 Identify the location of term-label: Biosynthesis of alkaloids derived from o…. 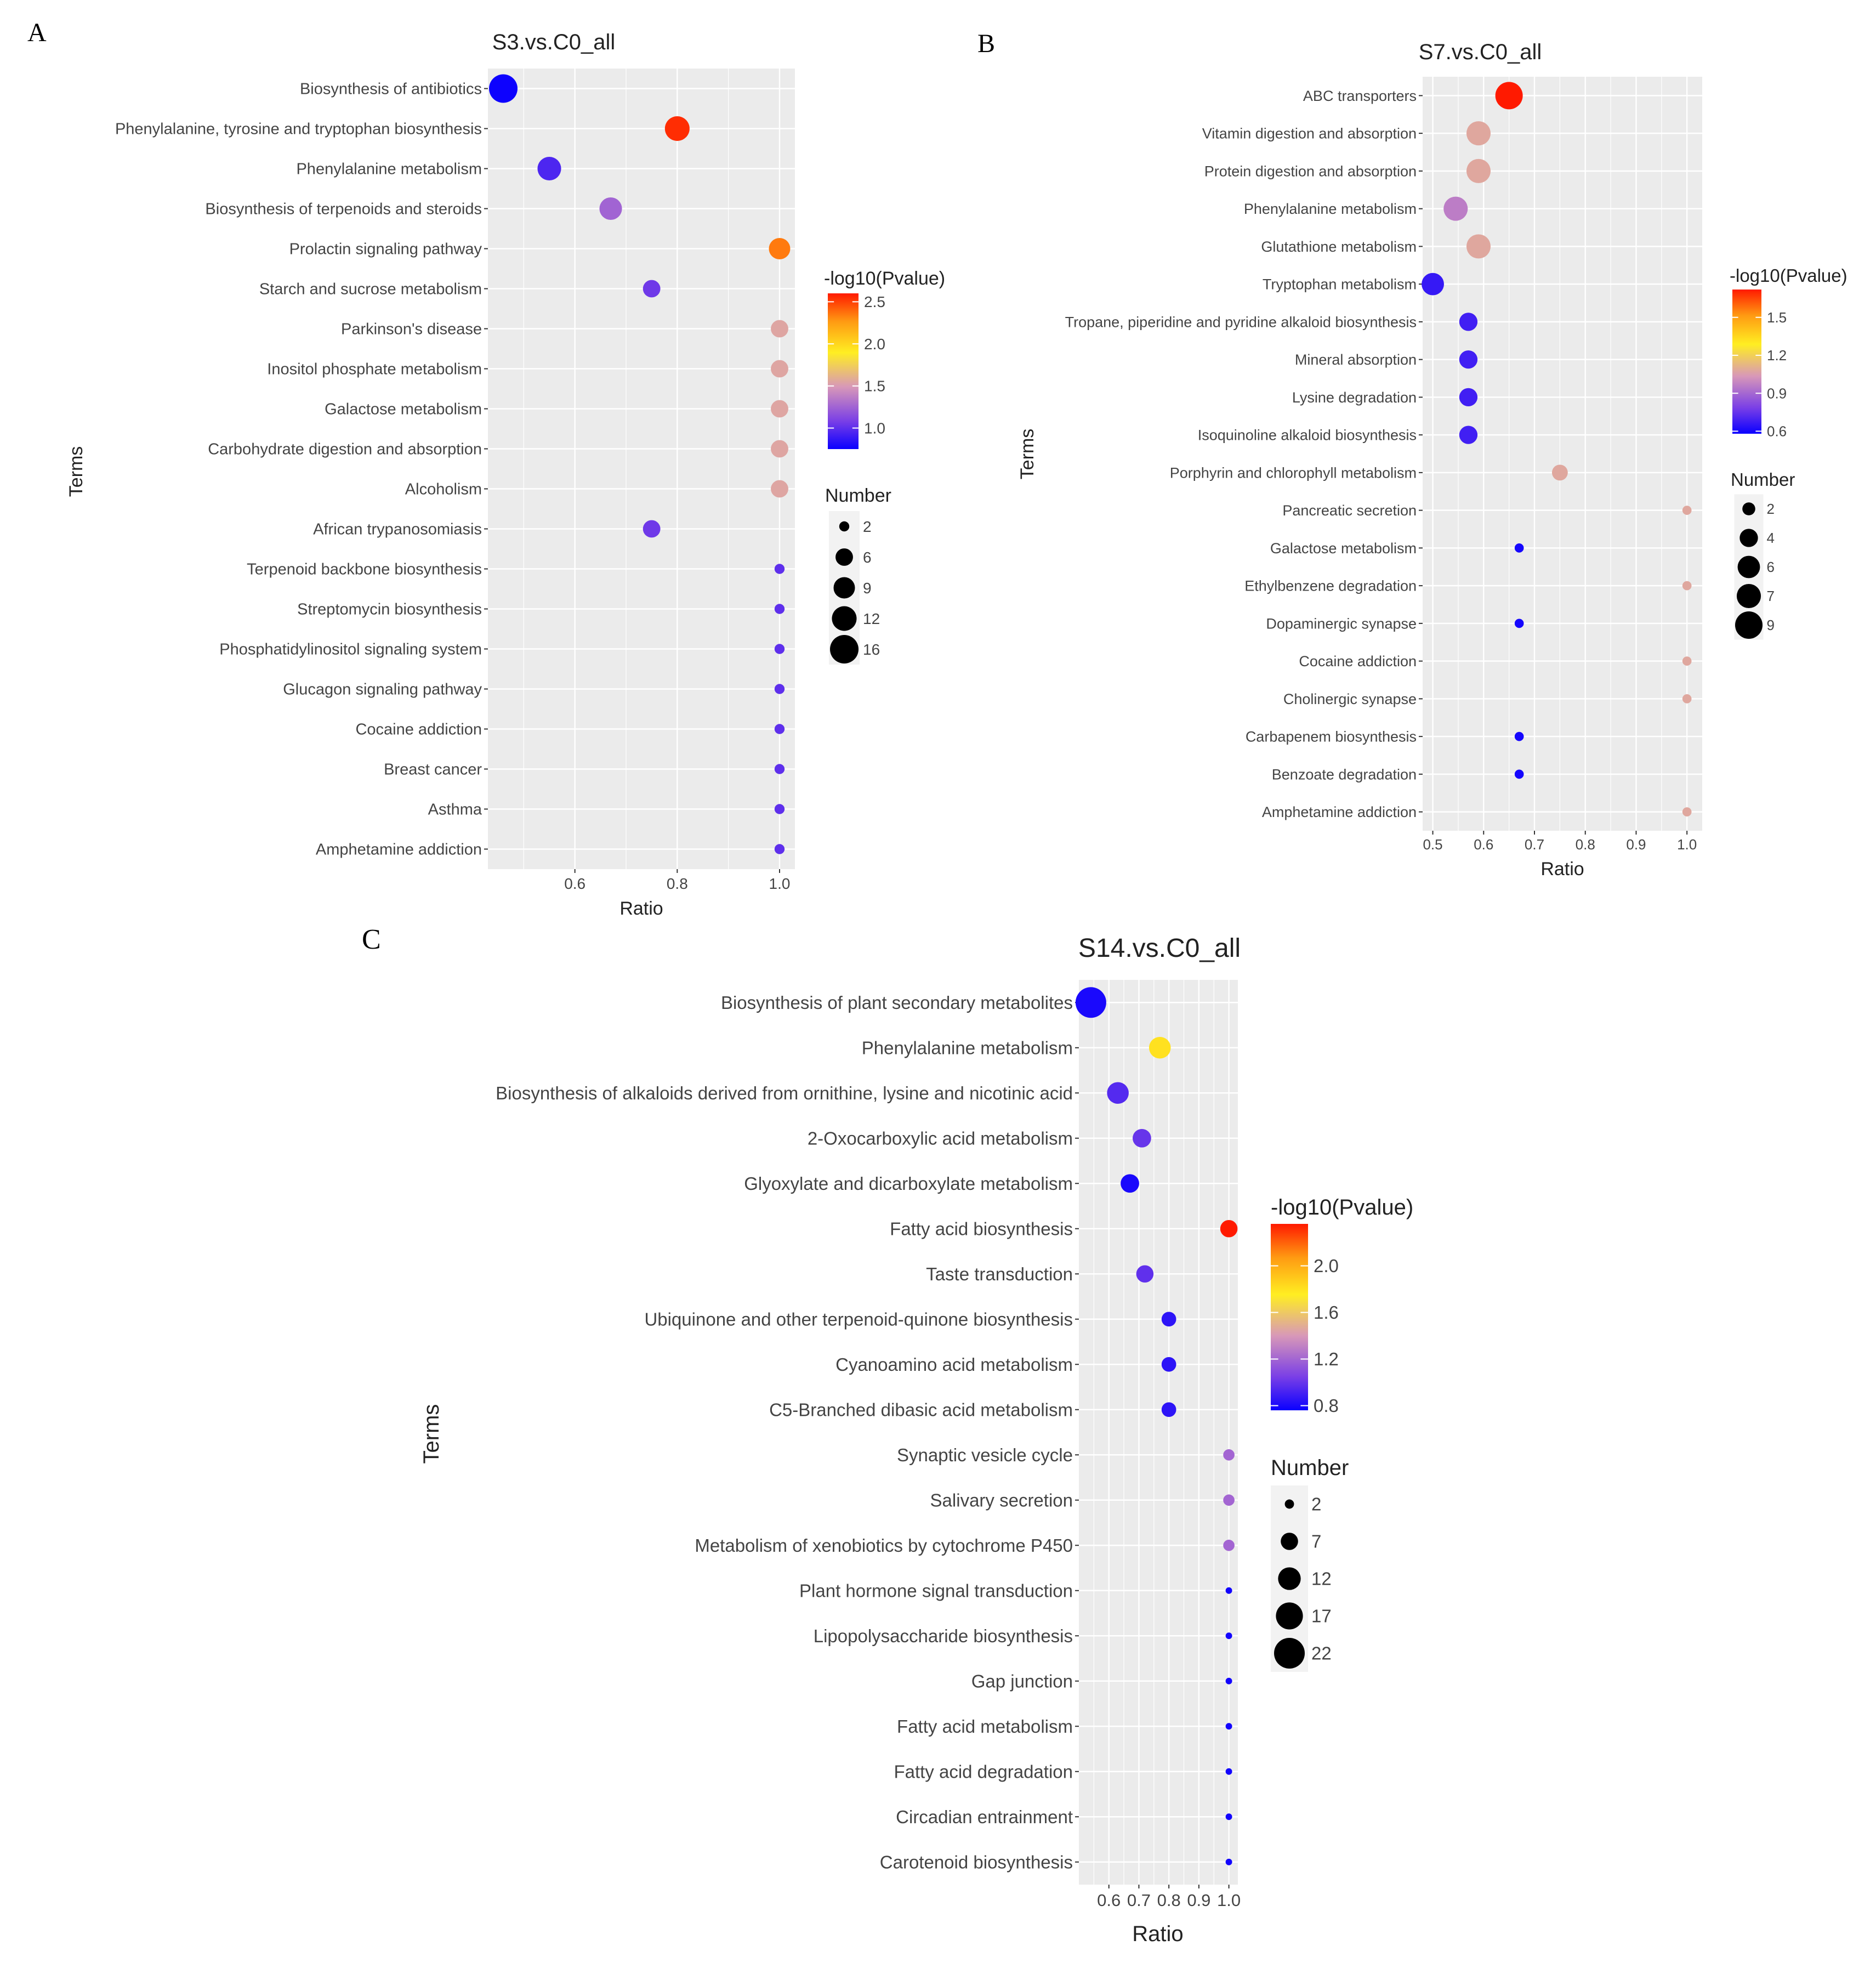
(784, 1093).